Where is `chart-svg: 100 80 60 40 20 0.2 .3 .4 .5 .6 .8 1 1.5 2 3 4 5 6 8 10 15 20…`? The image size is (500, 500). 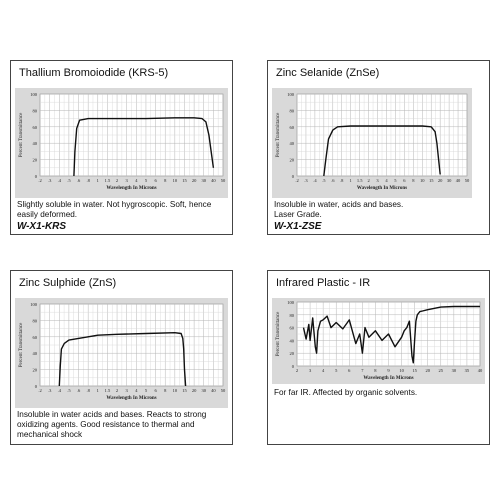
chart-svg: 100 80 60 40 20 0.2 .3 .4 .5 .6 .8 1 1.5 2 3 4 5 6 8 10 15 20… is located at coordinates (122, 351).